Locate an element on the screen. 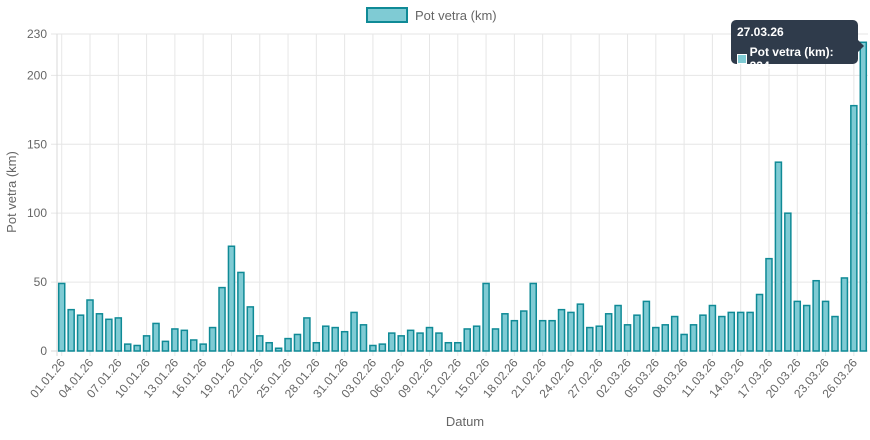 The height and width of the screenshot is (440, 870). legend: Pot vetra (km) is located at coordinates (431, 15).